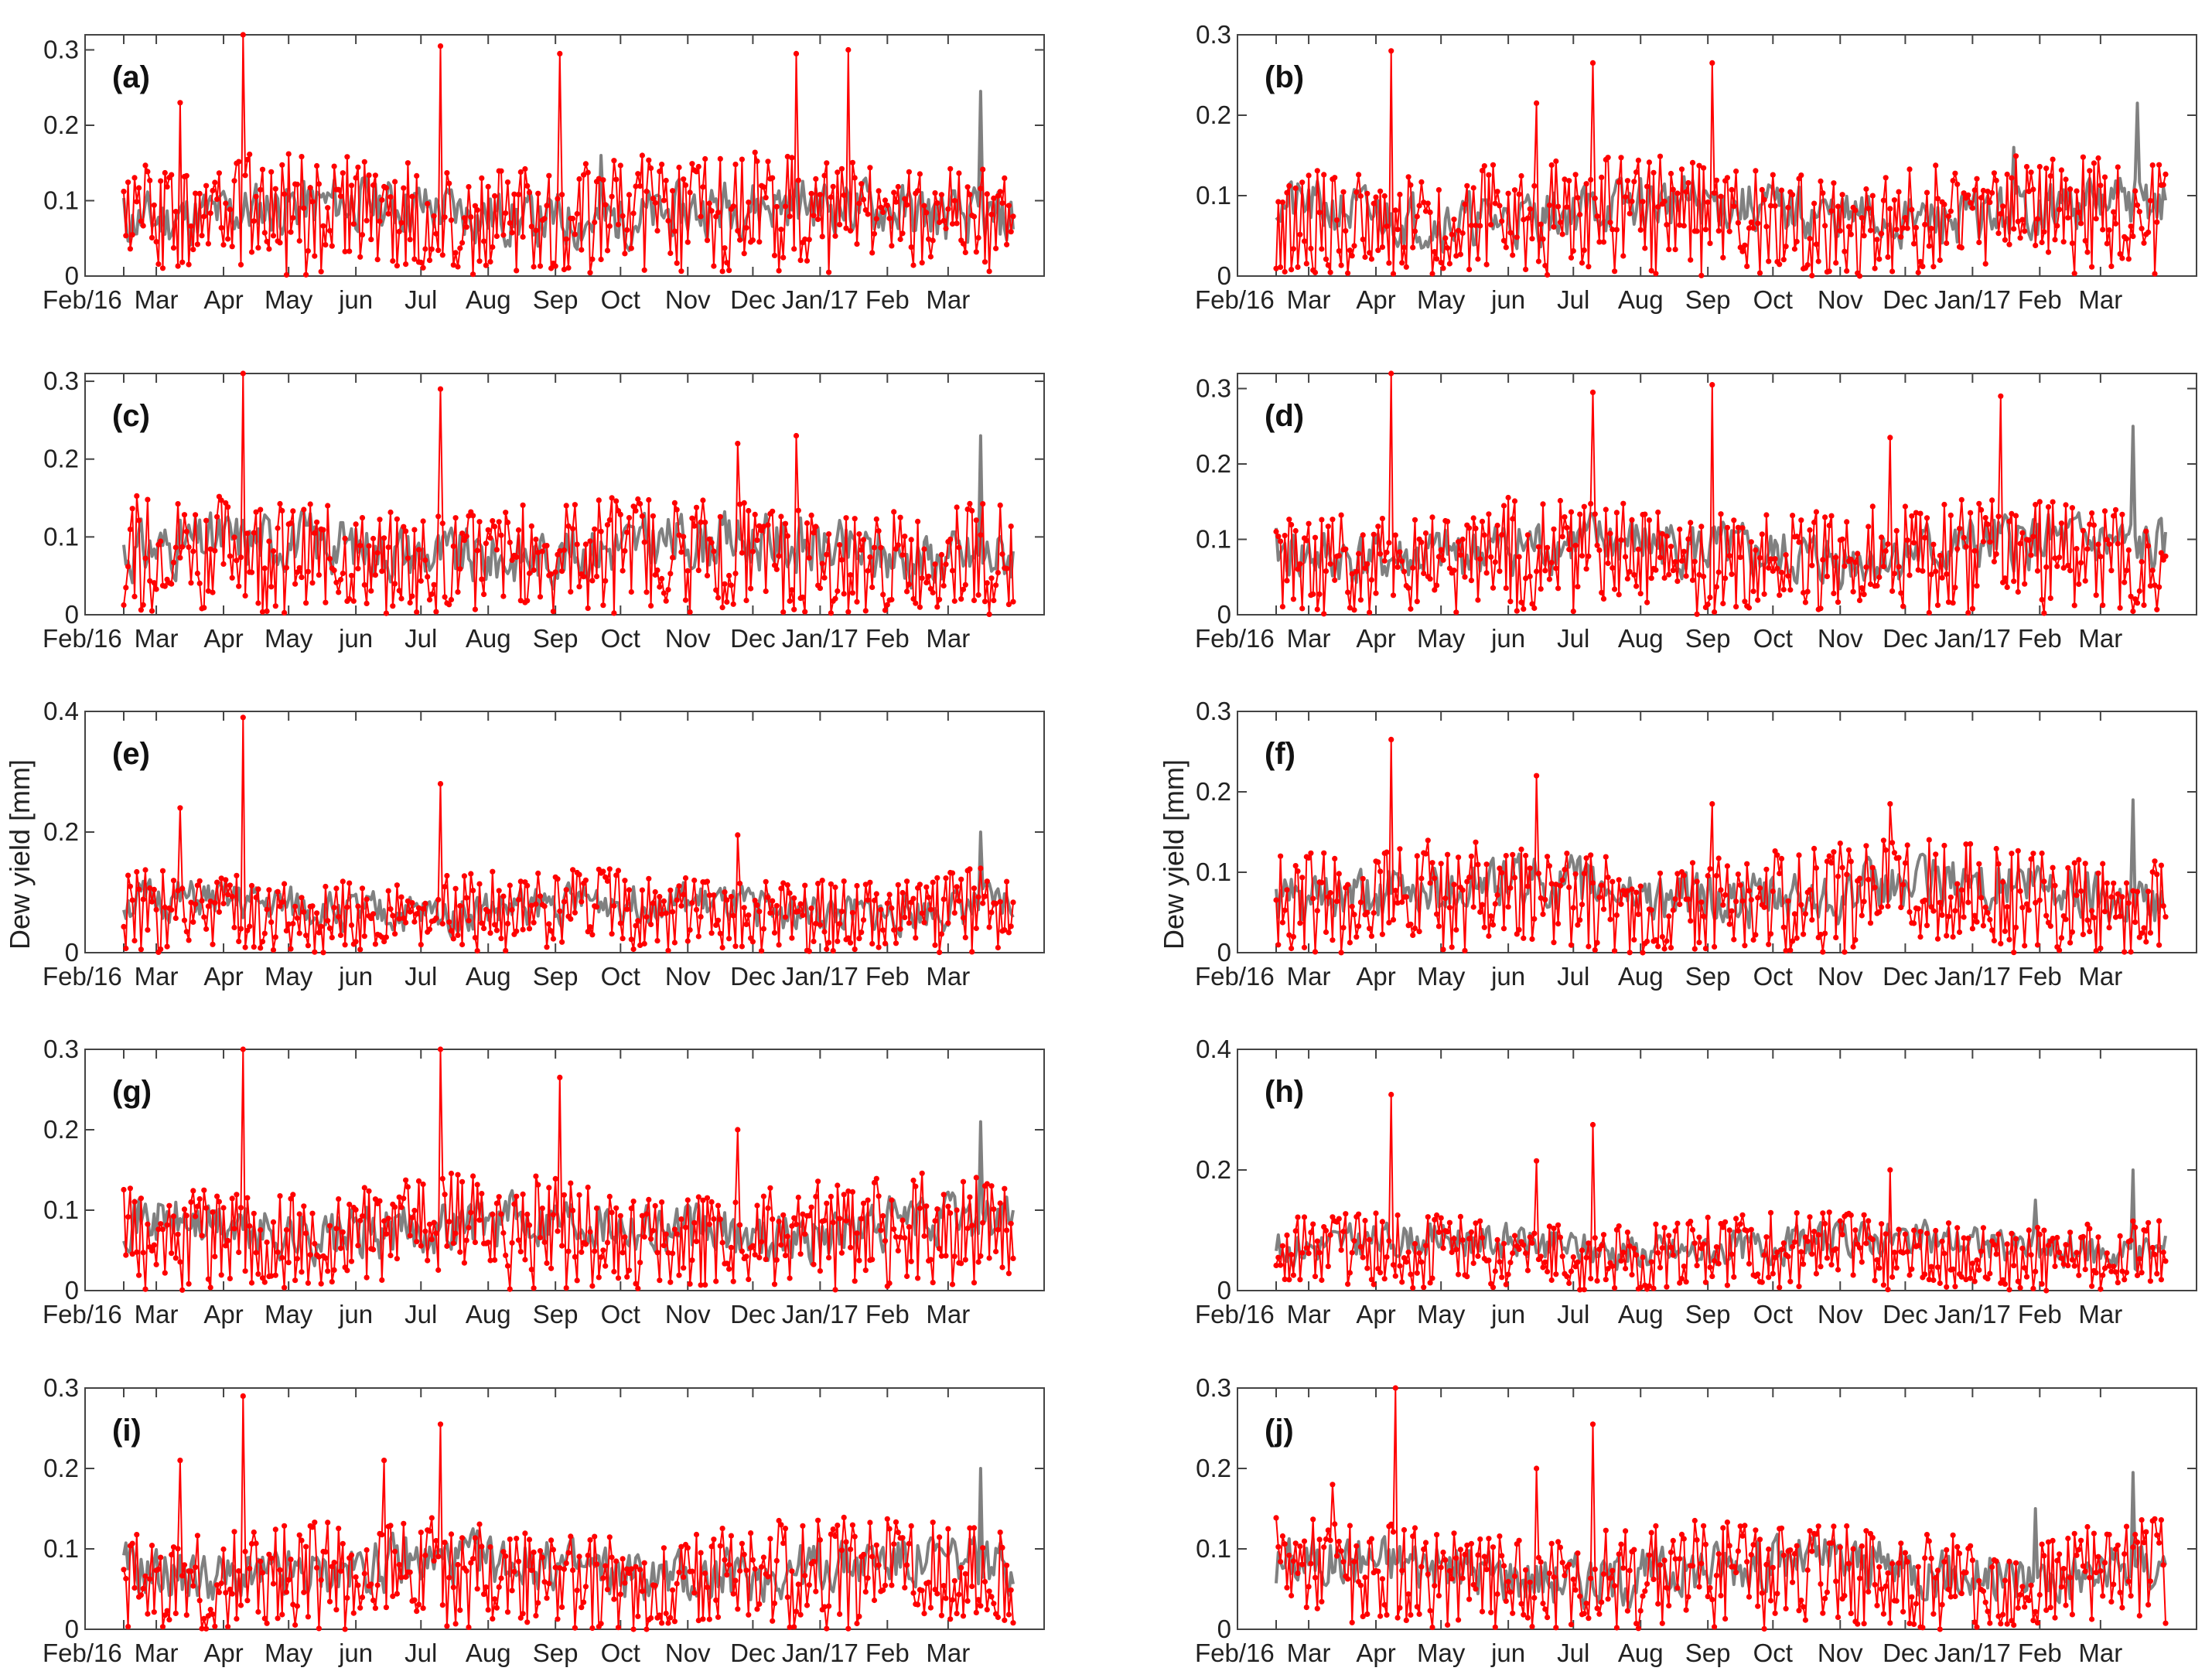 The image size is (2212, 1678). What do you see at coordinates (355, 1314) in the screenshot?
I see `x-tick-label: jun` at bounding box center [355, 1314].